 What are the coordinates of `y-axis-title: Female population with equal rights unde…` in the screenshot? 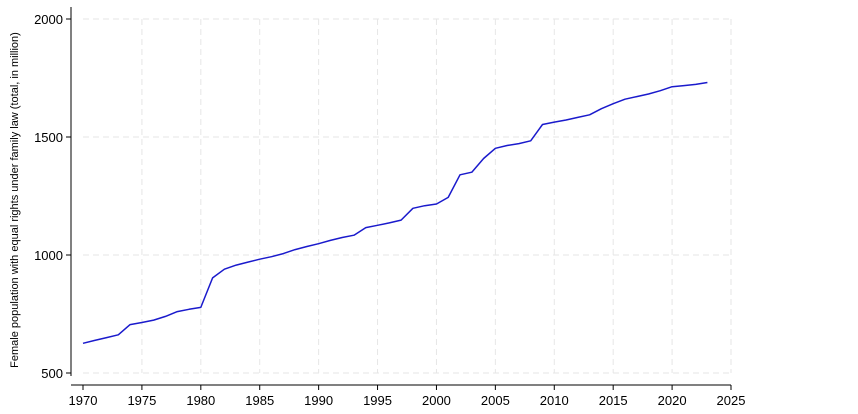 It's located at (15, 200).